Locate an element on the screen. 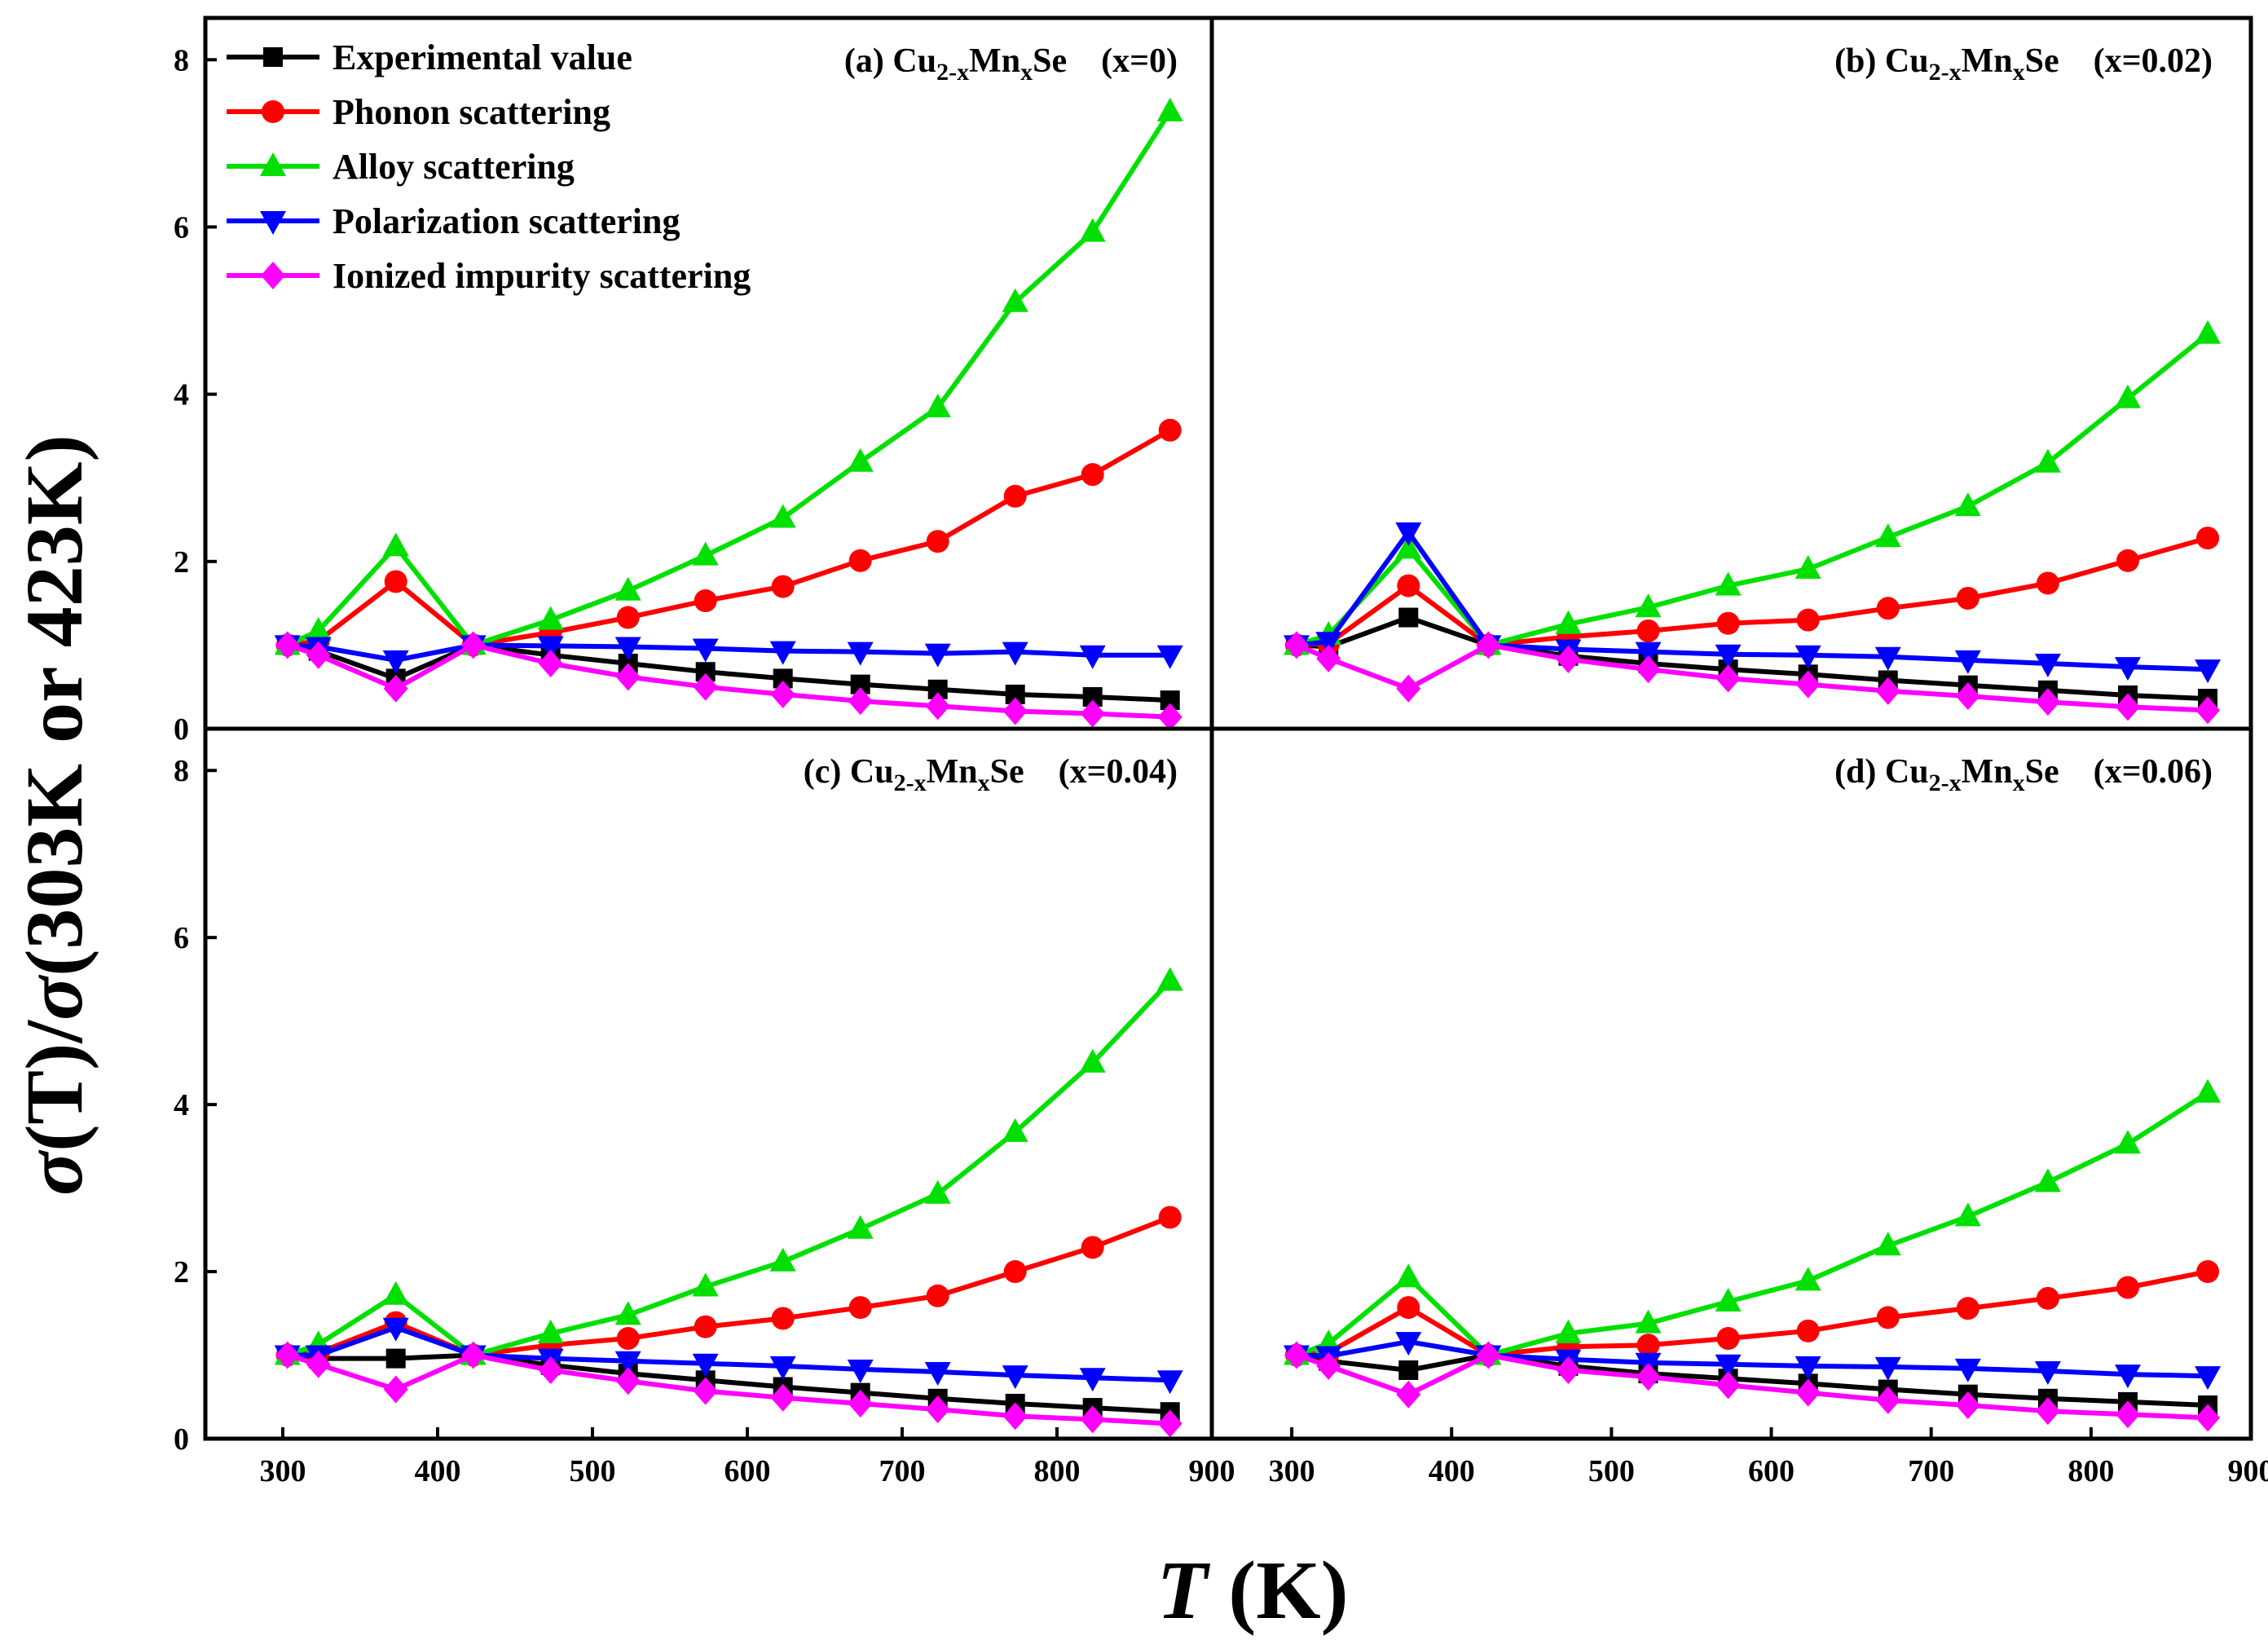  series-ionized-impurity-scattering is located at coordinates (1753, 1386).